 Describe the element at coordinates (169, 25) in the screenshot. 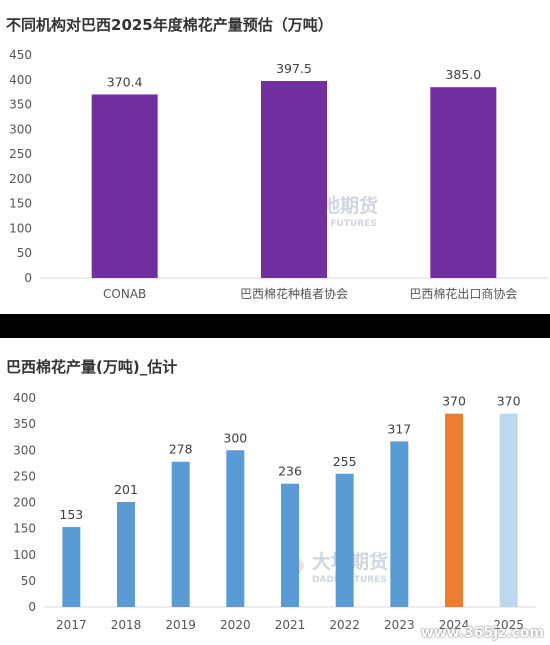

I see `chart-title: 不同机构对巴西2025年度棉花产量预估（万吨）` at that location.